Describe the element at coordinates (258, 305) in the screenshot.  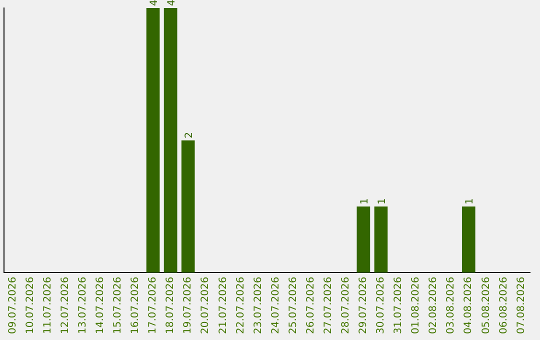
I see `x-tick-label: 23.07.2026` at that location.